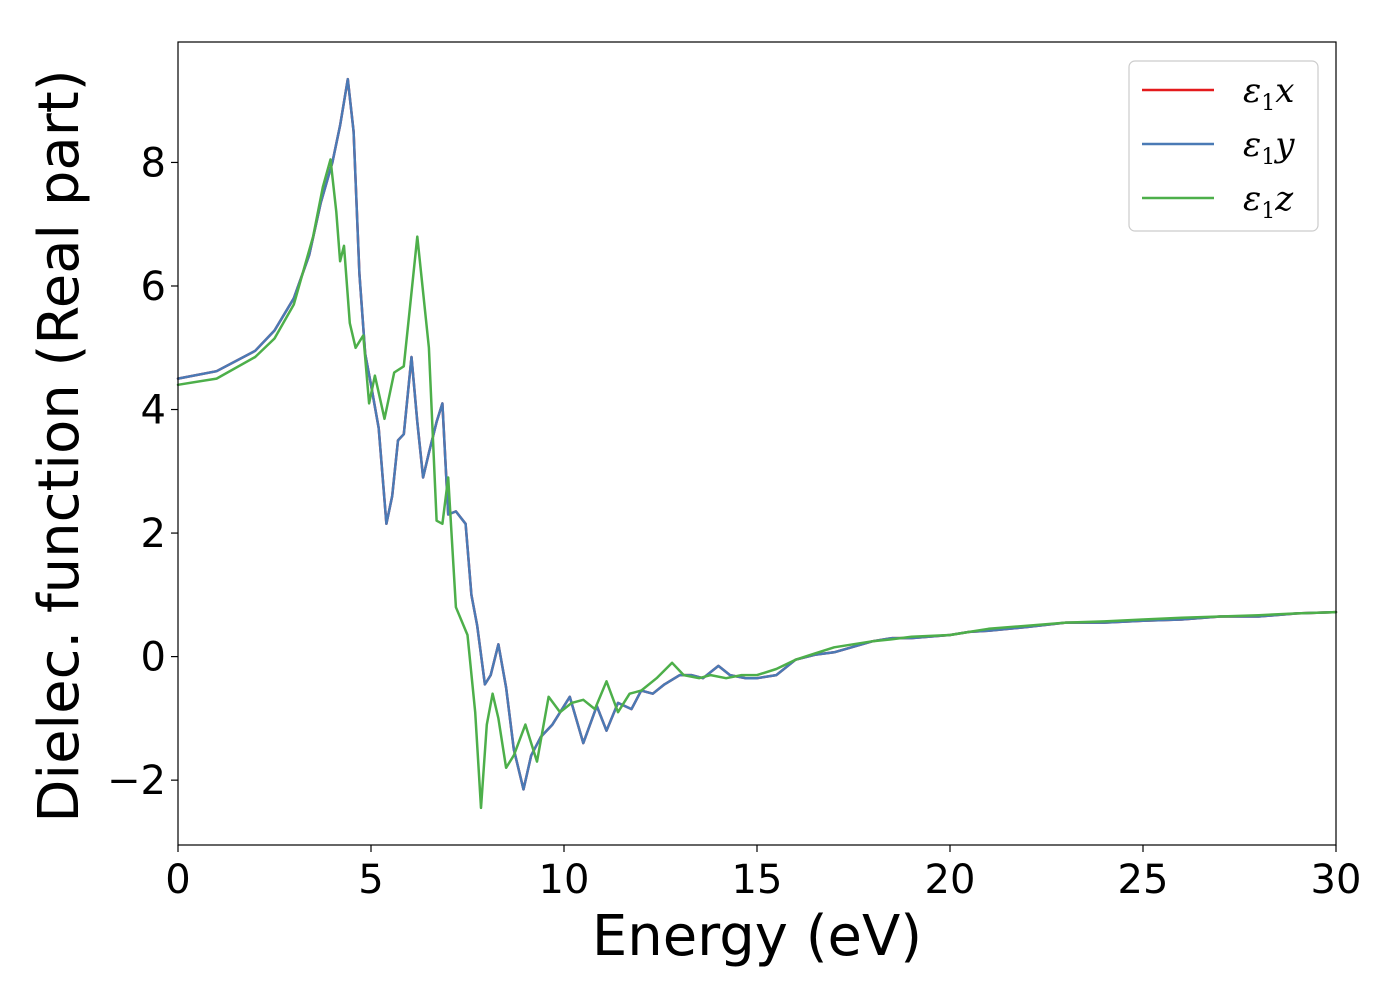 This screenshot has height=1000, width=1400. Describe the element at coordinates (177, 880) in the screenshot. I see `x-tick-label: 0` at that location.